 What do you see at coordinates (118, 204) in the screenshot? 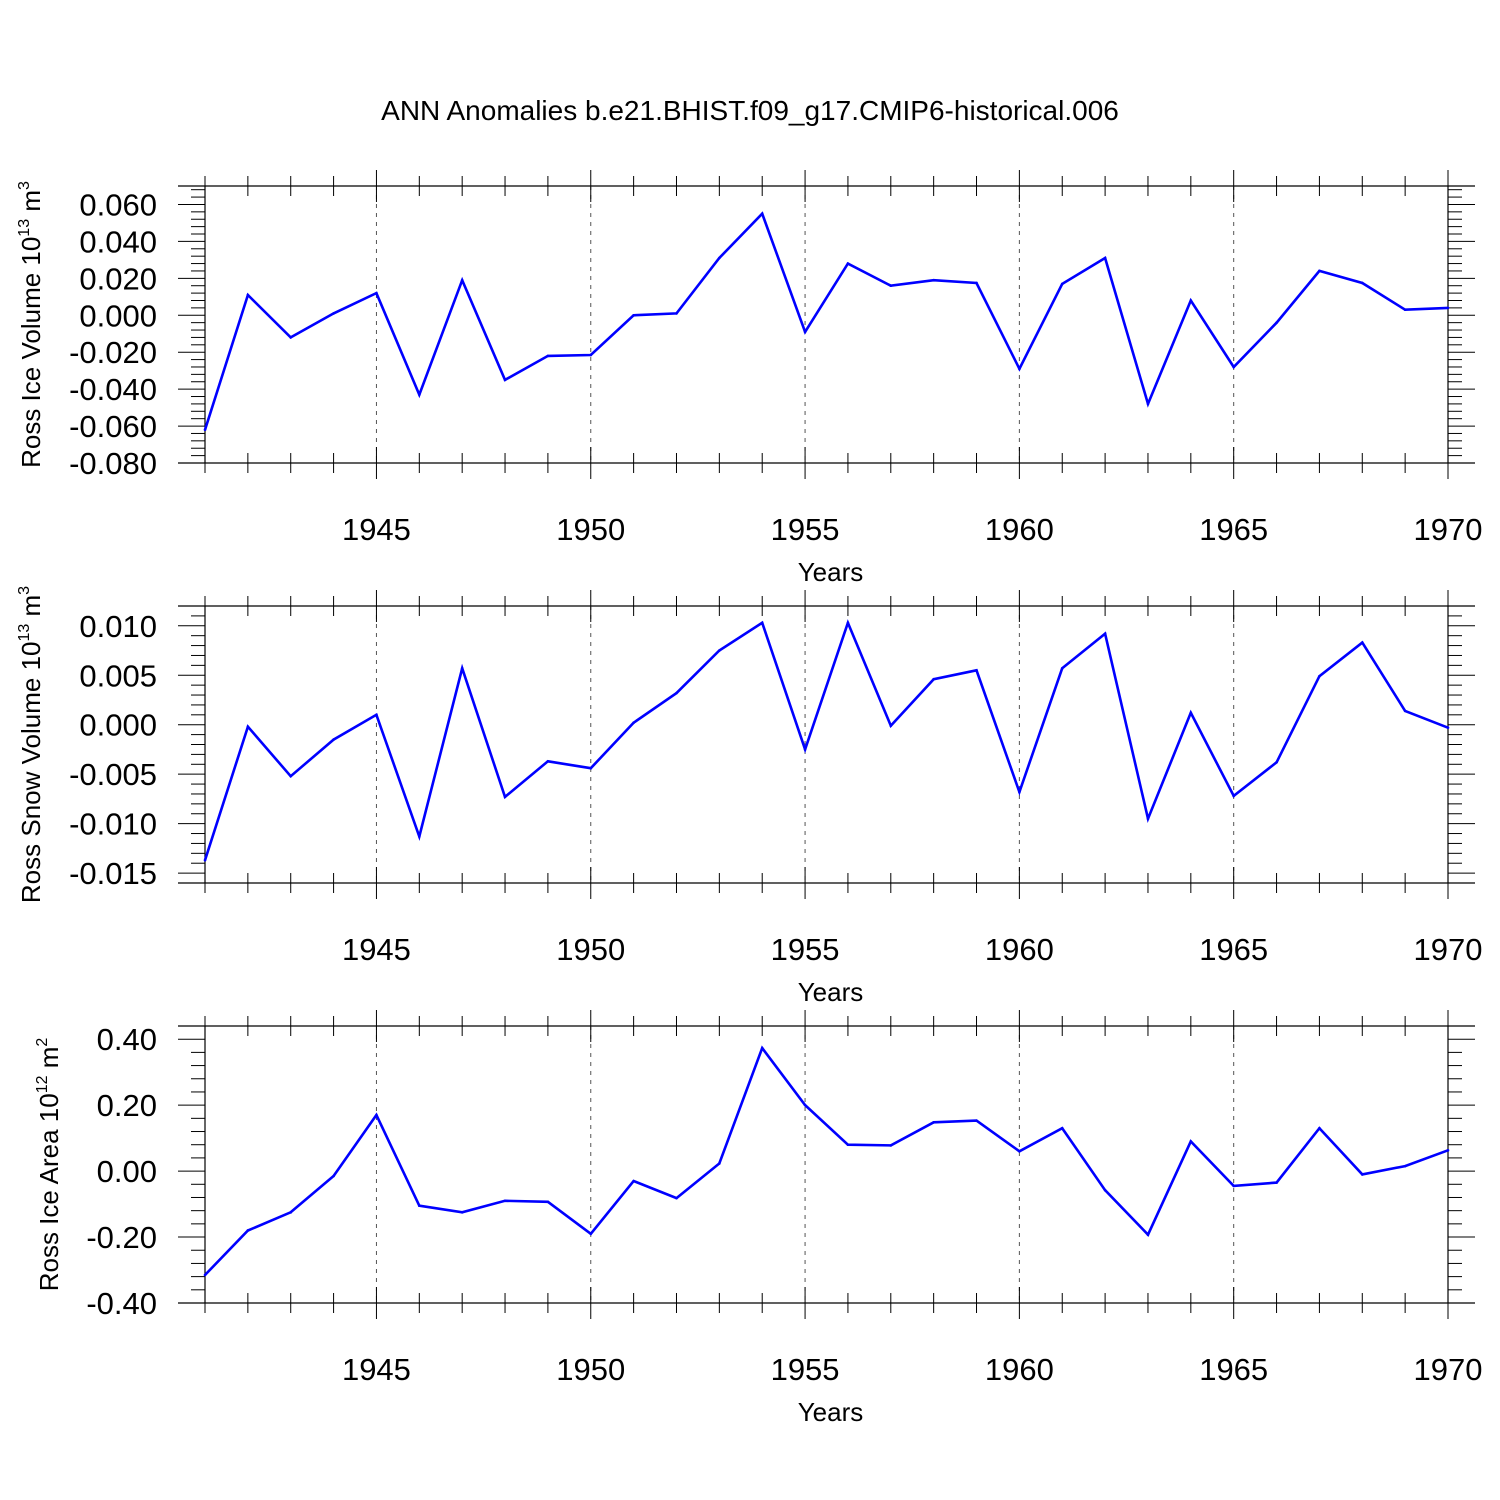
I see `y-tick-label: 0.060` at bounding box center [118, 204].